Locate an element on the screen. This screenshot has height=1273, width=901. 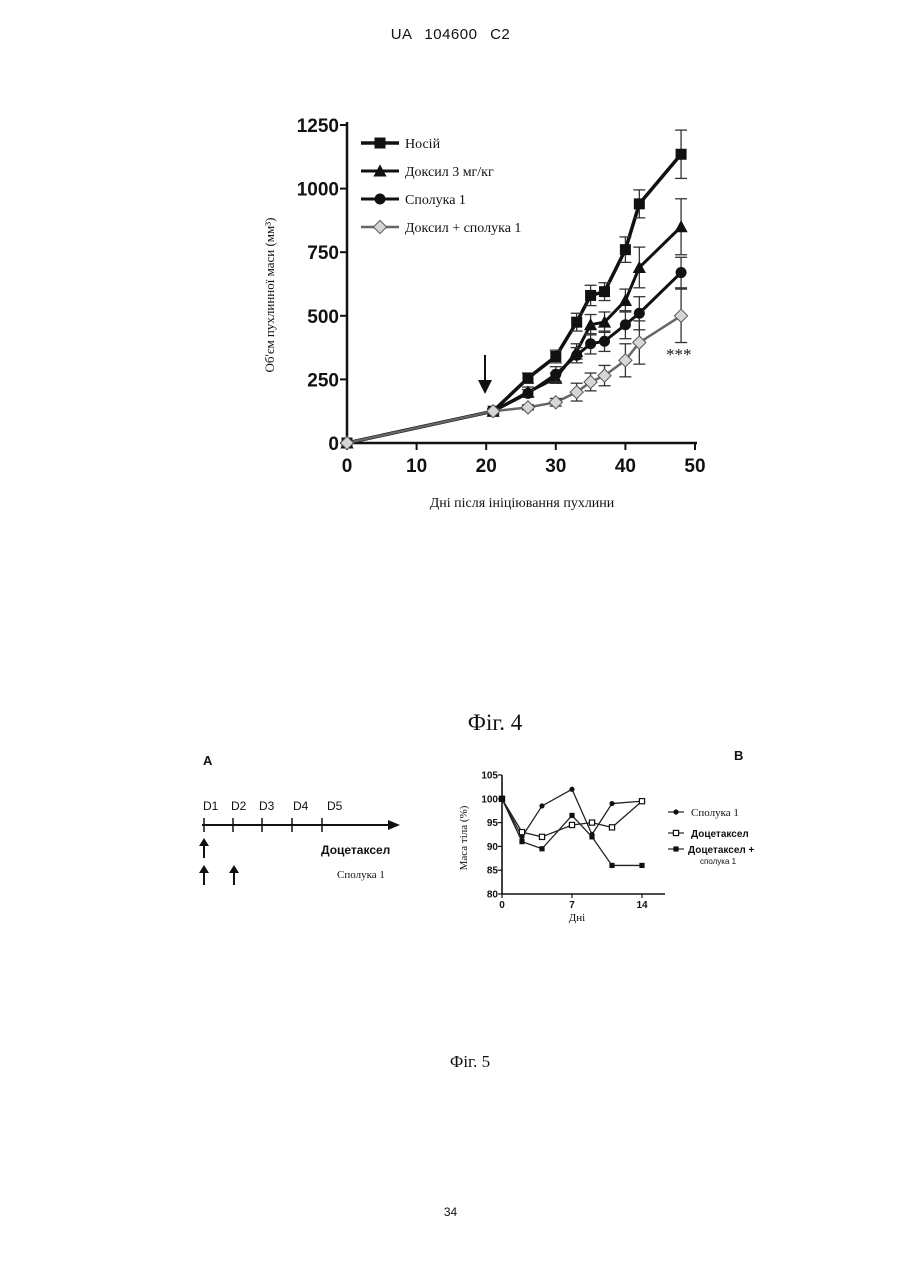
fig5a-drug-label: Сполука 1 is located at coordinates (361, 875).